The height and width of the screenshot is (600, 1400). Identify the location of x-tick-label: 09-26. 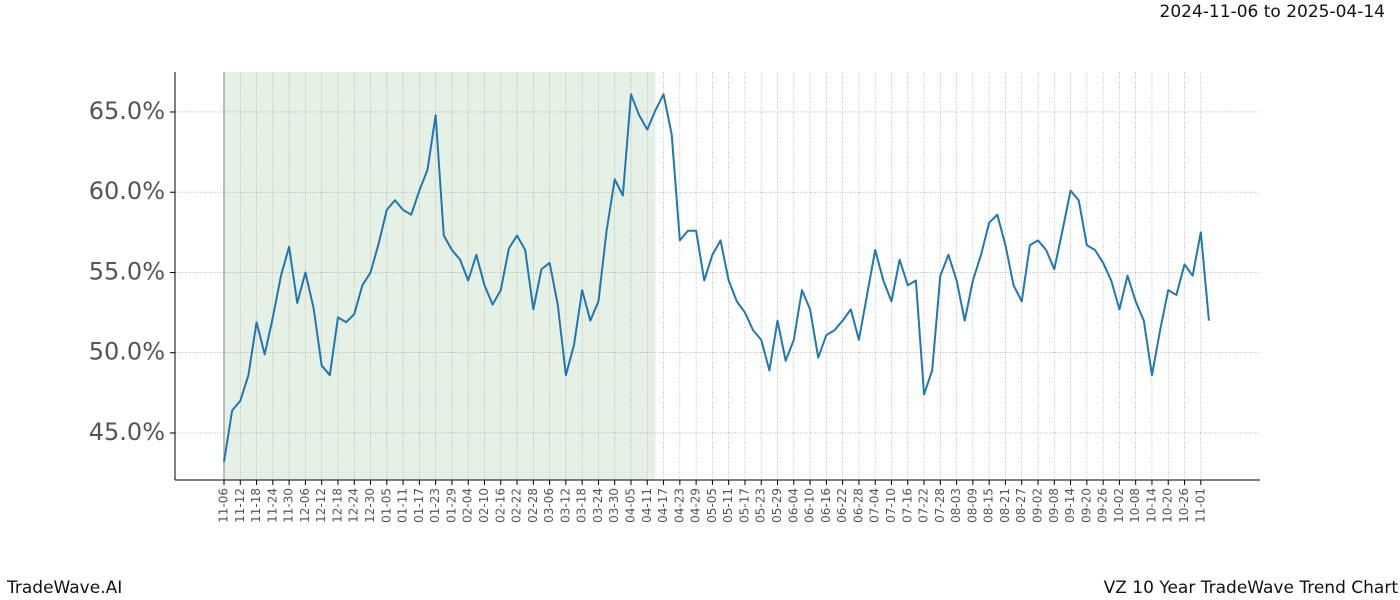
(1103, 505).